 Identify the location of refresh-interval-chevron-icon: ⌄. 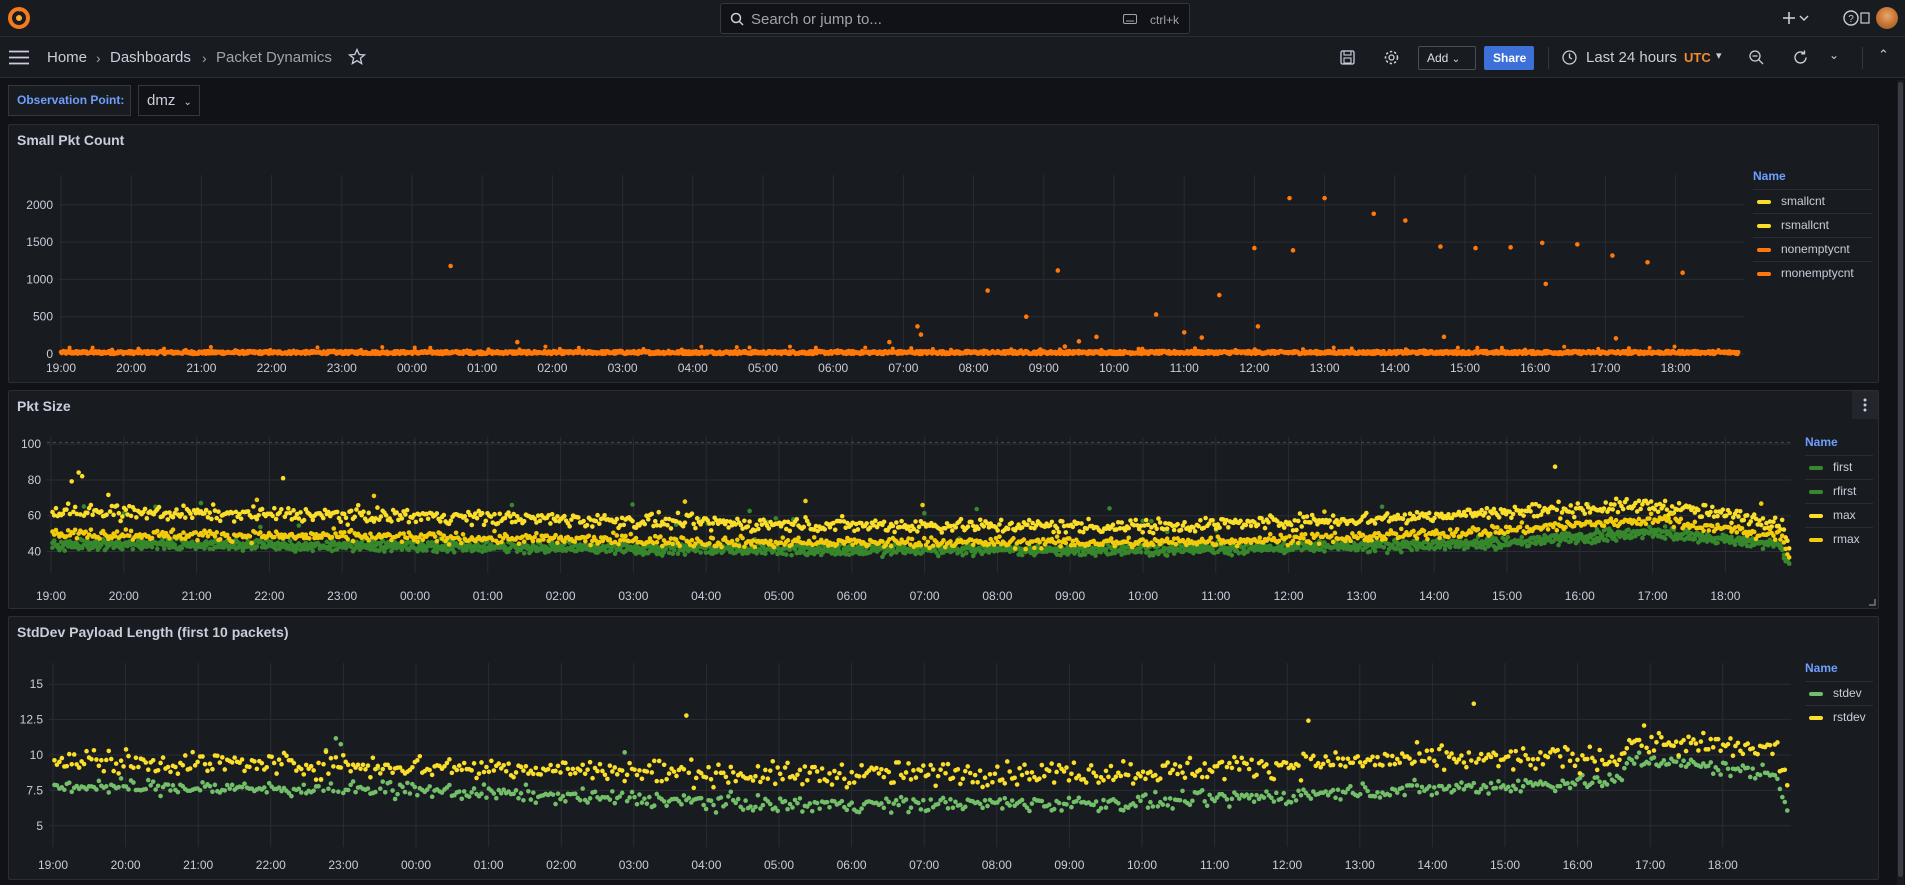
(1834, 55).